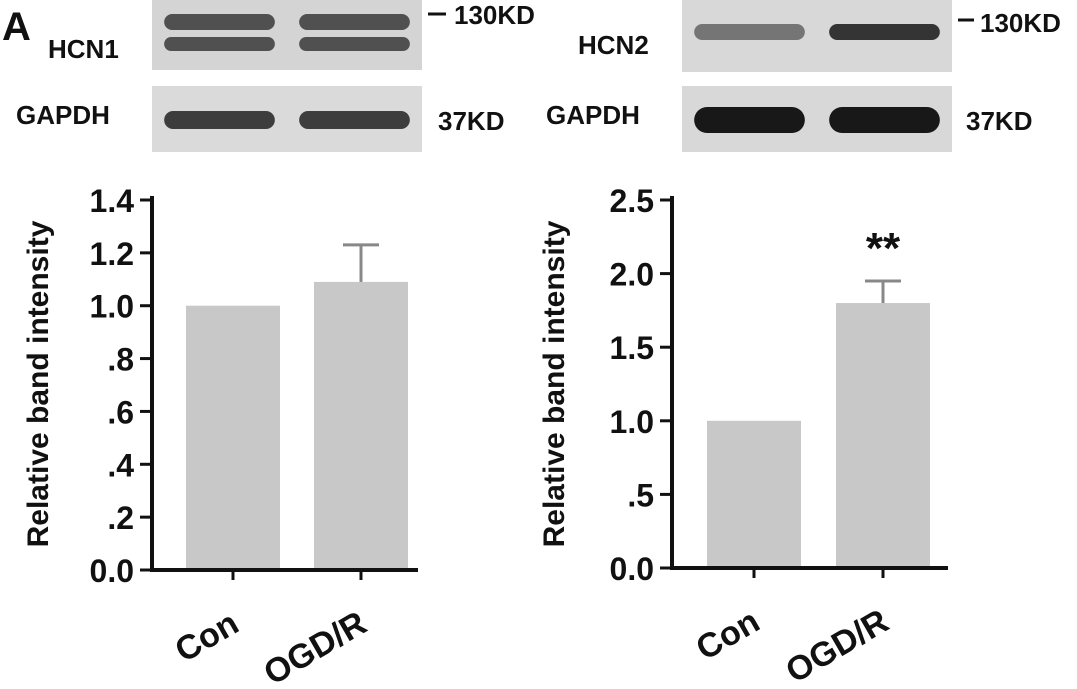  I want to click on chart-1-ytick-label: 1.2, so click(112, 254).